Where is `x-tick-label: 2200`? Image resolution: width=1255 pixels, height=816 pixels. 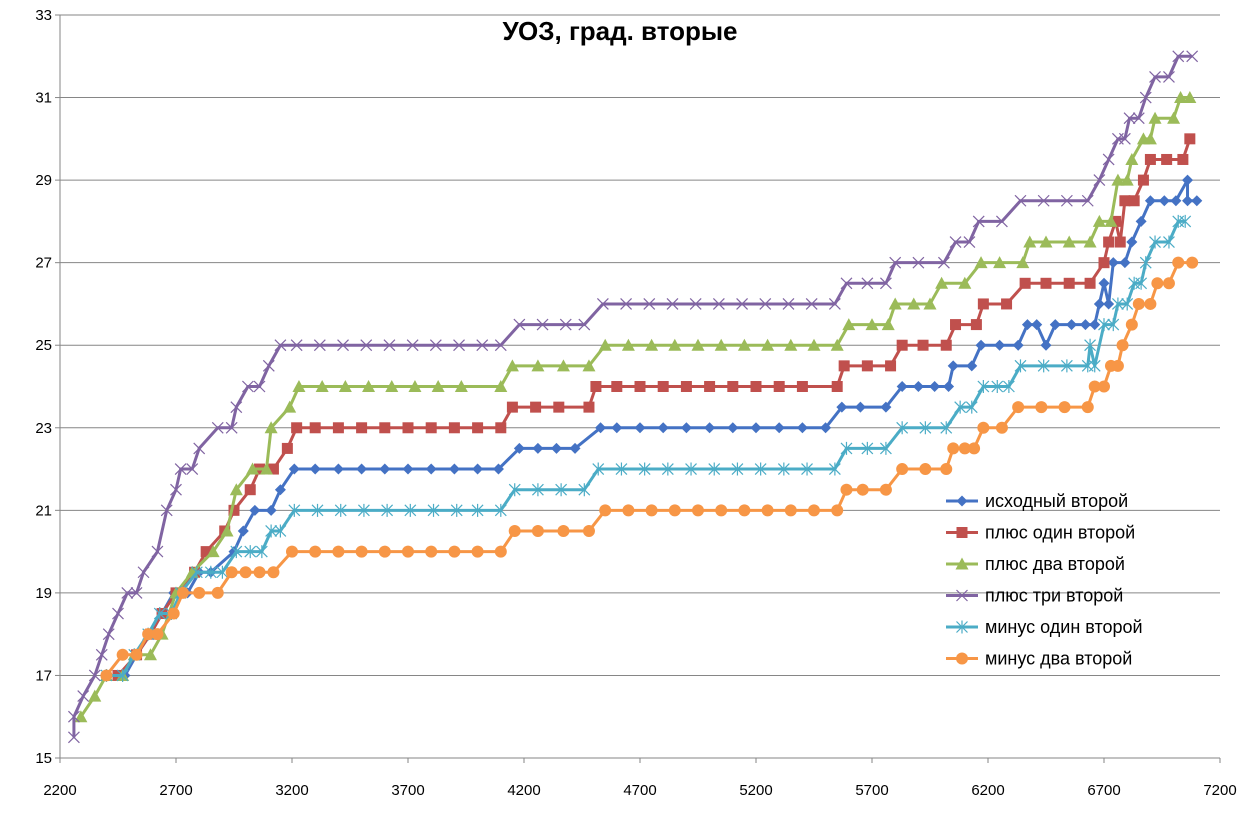
x-tick-label: 2200 is located at coordinates (59, 790).